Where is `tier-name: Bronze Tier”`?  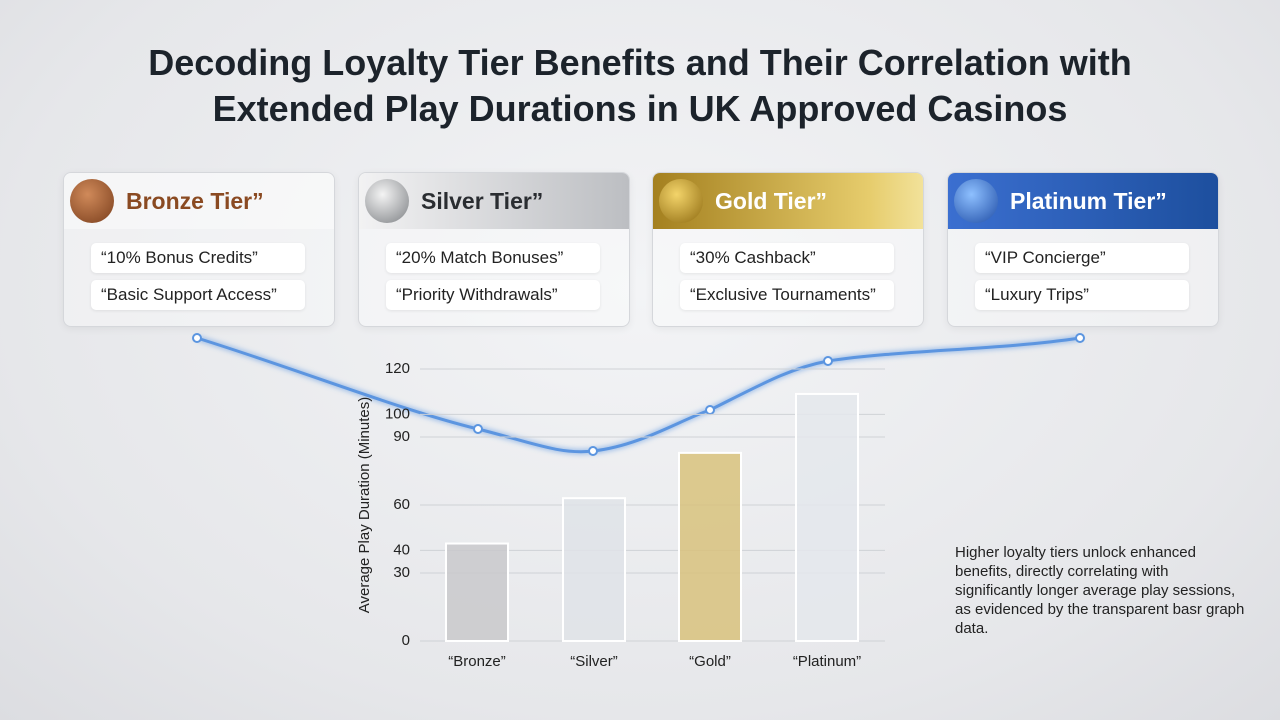 tier-name: Bronze Tier” is located at coordinates (199, 201).